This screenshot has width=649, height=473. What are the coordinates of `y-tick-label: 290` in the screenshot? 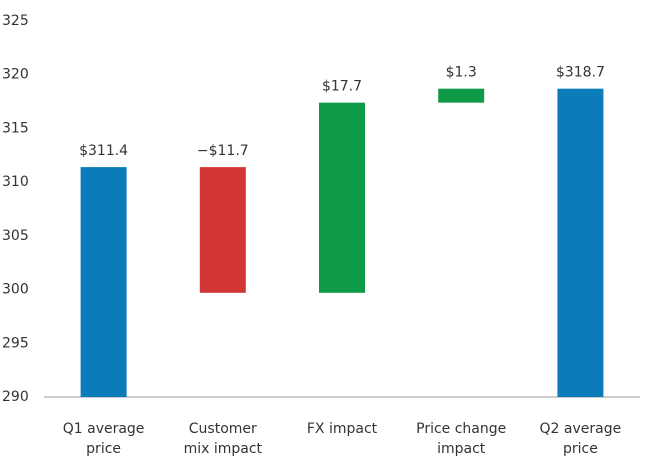 It's located at (15, 397).